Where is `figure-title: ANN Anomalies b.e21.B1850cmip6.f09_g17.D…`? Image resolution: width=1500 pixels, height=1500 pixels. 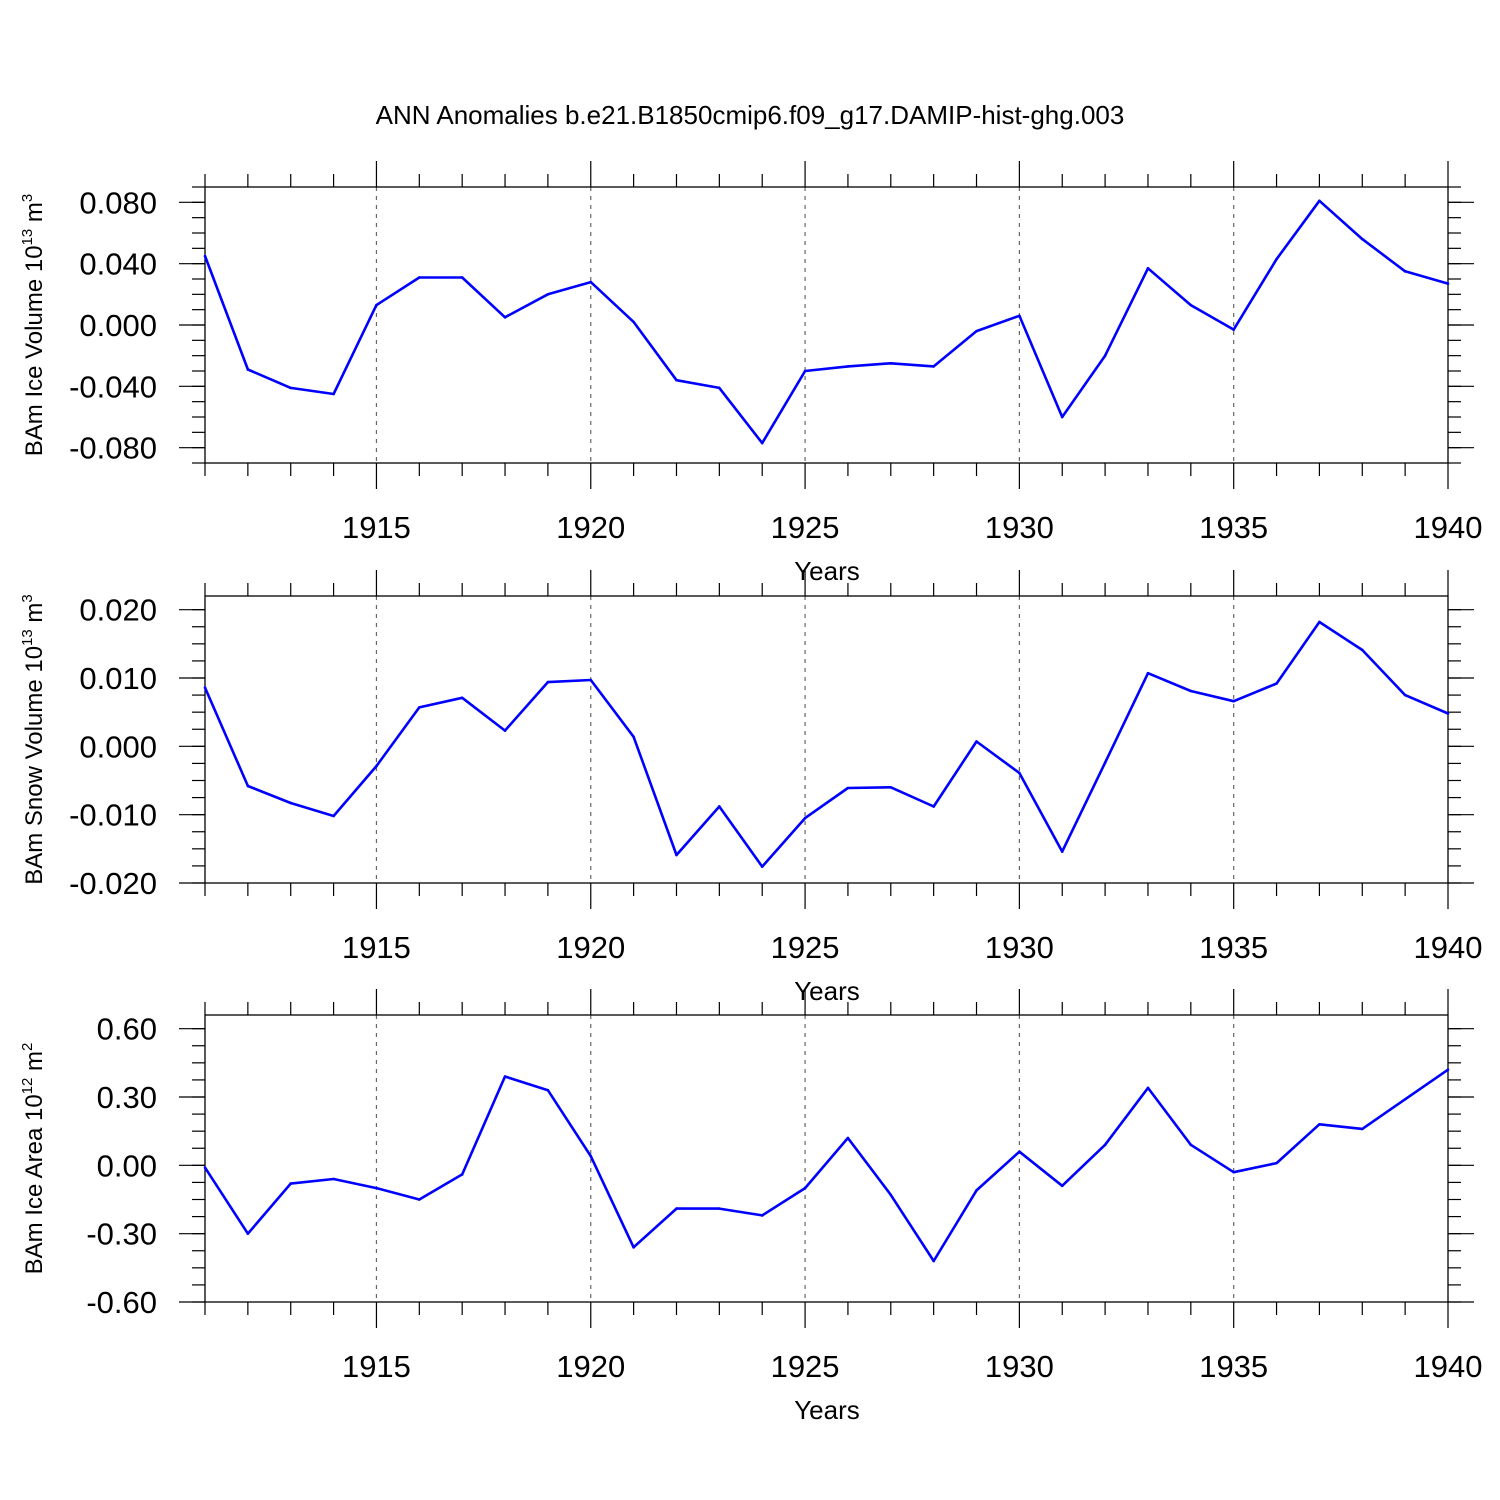 figure-title: ANN Anomalies b.e21.B1850cmip6.f09_g17.D… is located at coordinates (750, 115).